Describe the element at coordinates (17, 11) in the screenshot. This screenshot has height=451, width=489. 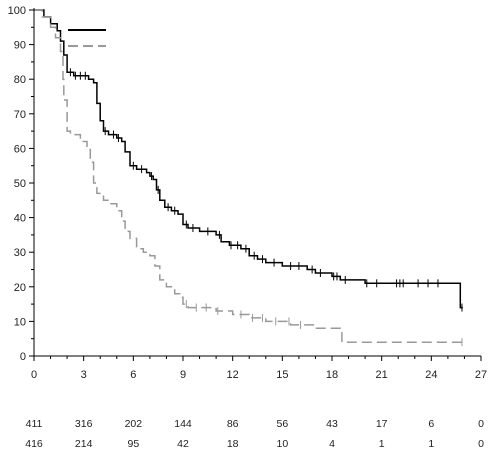
I see `y-tick-label-100: 100` at that location.